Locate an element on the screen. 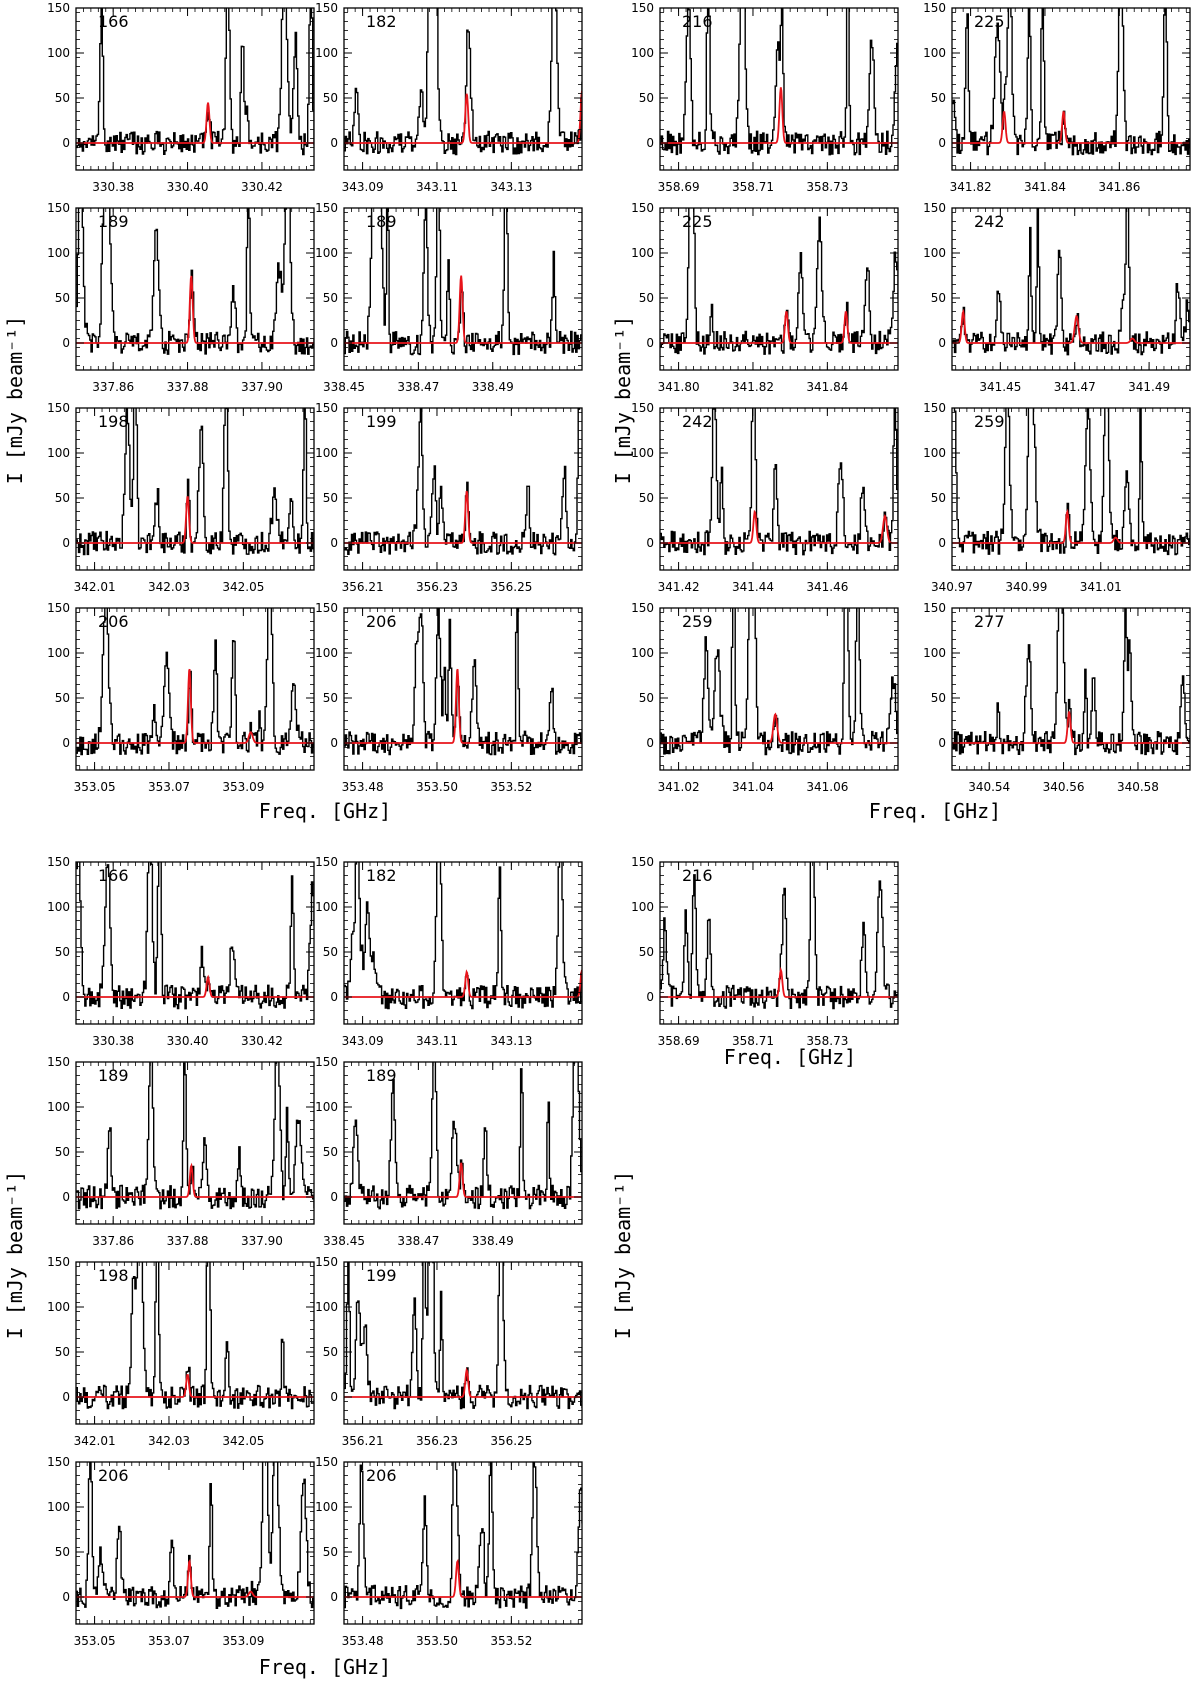 The height and width of the screenshot is (1683, 1200). panel-label: 166 is located at coordinates (113, 21).